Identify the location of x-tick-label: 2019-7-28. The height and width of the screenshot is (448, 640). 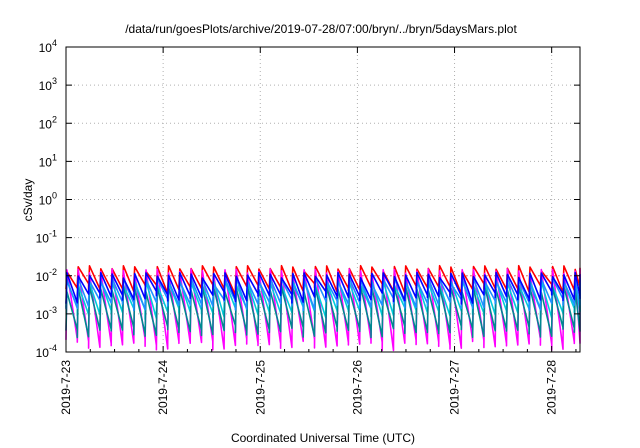
(552, 387).